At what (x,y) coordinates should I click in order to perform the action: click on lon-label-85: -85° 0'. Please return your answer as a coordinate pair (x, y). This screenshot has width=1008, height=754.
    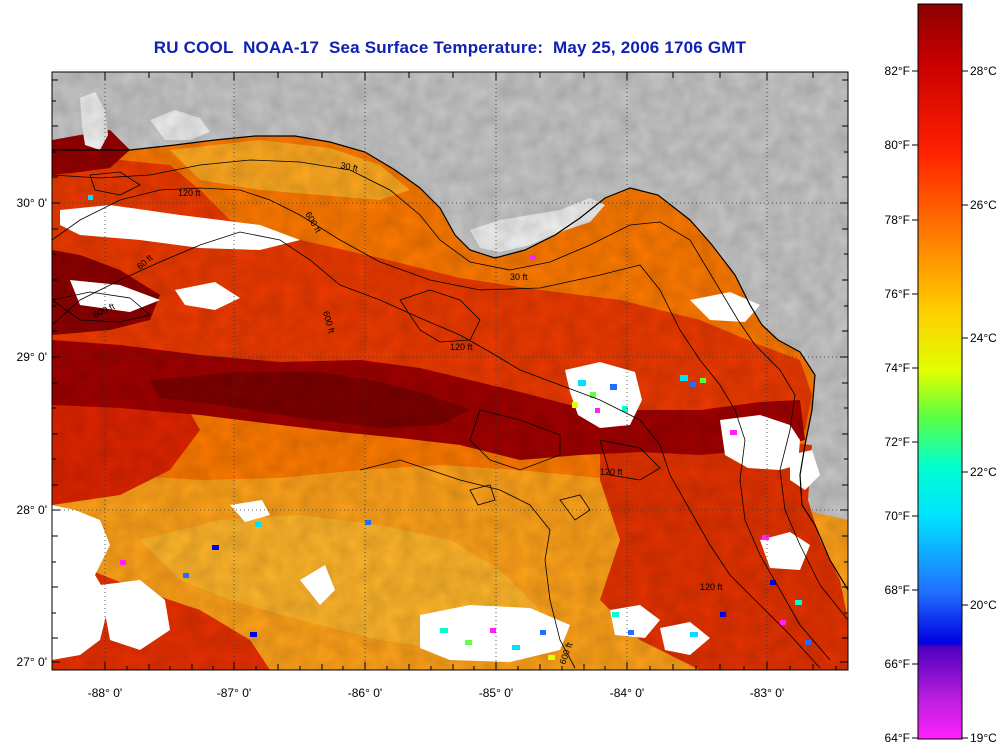
    Looking at the image, I should click on (496, 693).